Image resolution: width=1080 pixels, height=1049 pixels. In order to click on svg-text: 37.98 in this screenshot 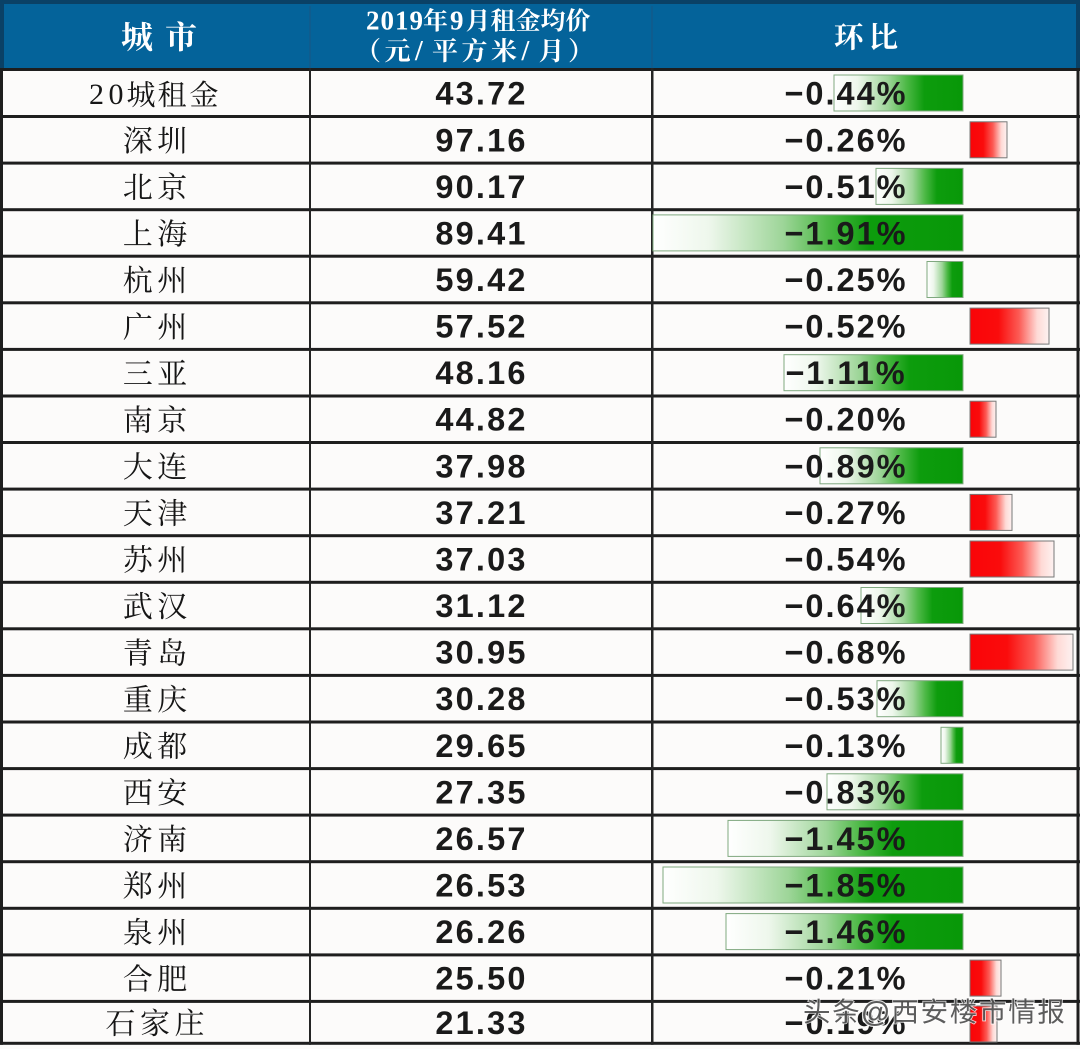, I will do `click(481, 466)`.